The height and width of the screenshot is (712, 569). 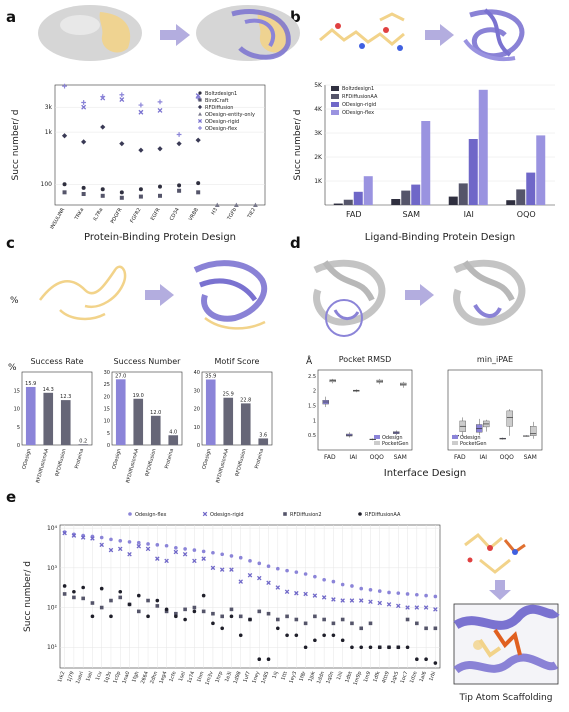 I want to click on chart-e-legend-marker, so click(x=285, y=514).